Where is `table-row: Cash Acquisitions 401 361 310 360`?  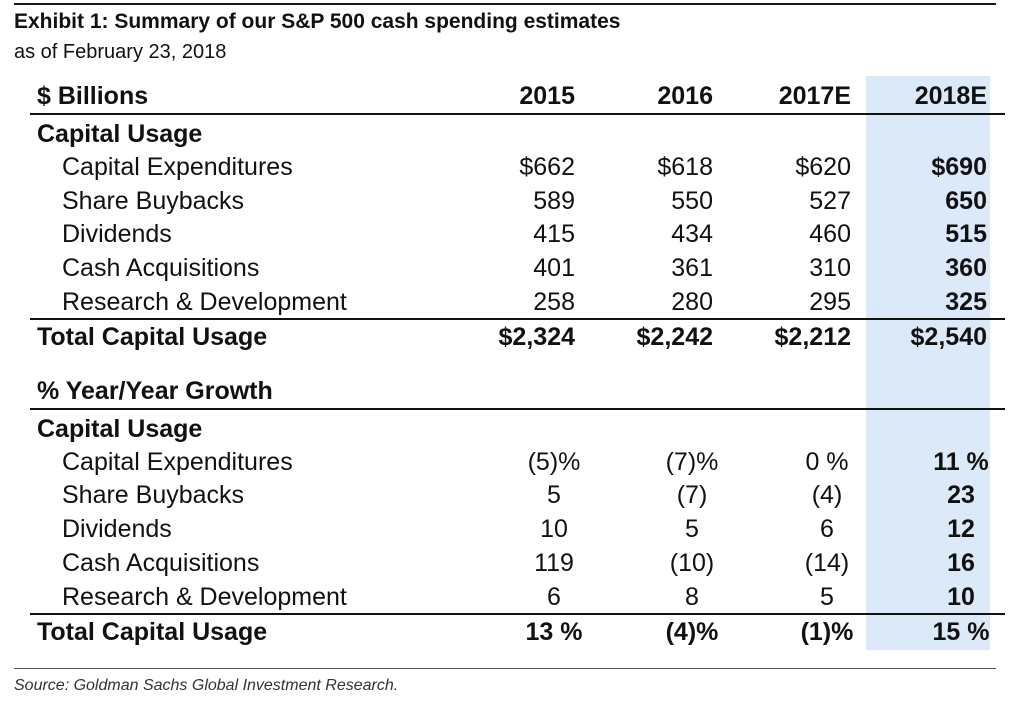 table-row: Cash Acquisitions 401 361 310 360 is located at coordinates (505, 268).